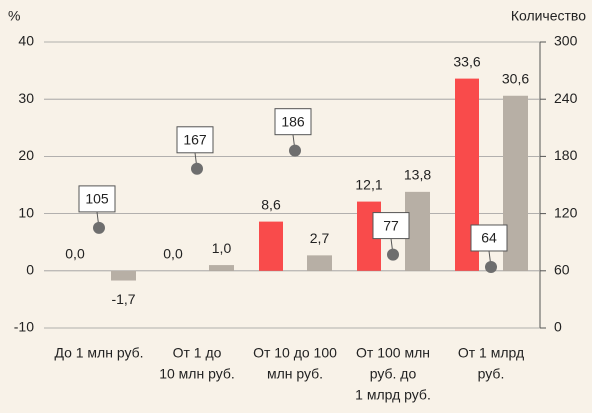 The height and width of the screenshot is (413, 592). I want to click on y-tick-label: -10, so click(24, 327).